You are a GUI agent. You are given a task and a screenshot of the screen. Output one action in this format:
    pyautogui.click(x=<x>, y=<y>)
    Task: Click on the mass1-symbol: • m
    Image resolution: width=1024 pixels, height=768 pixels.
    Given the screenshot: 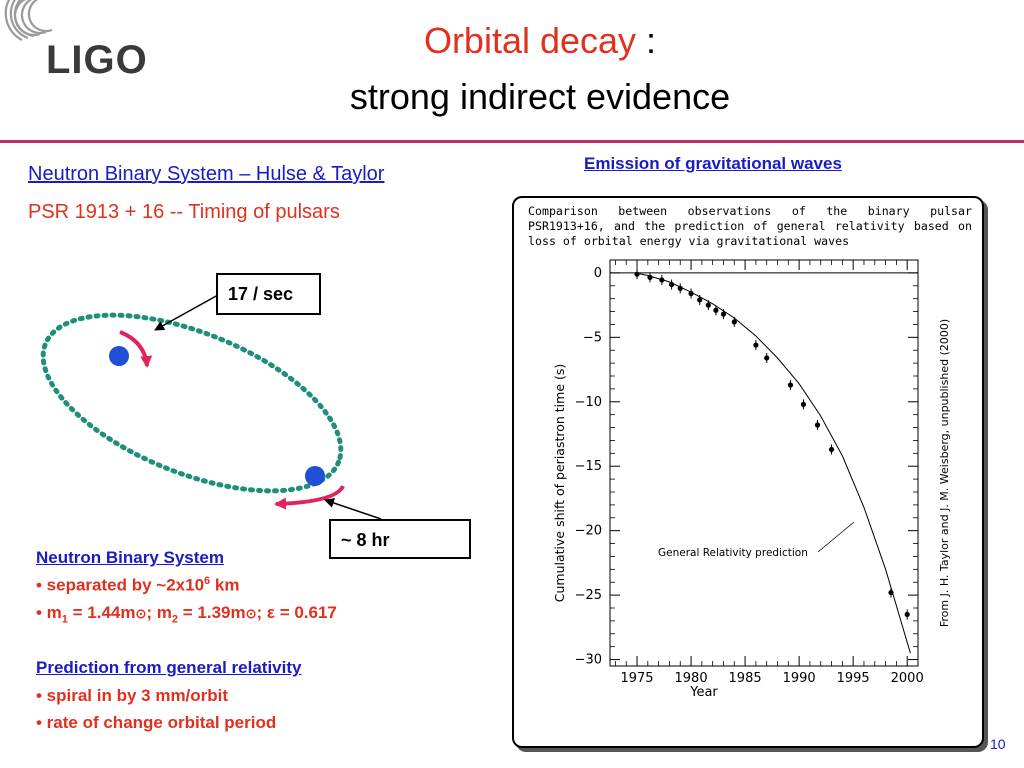 What is the action you would take?
    pyautogui.click(x=49, y=612)
    